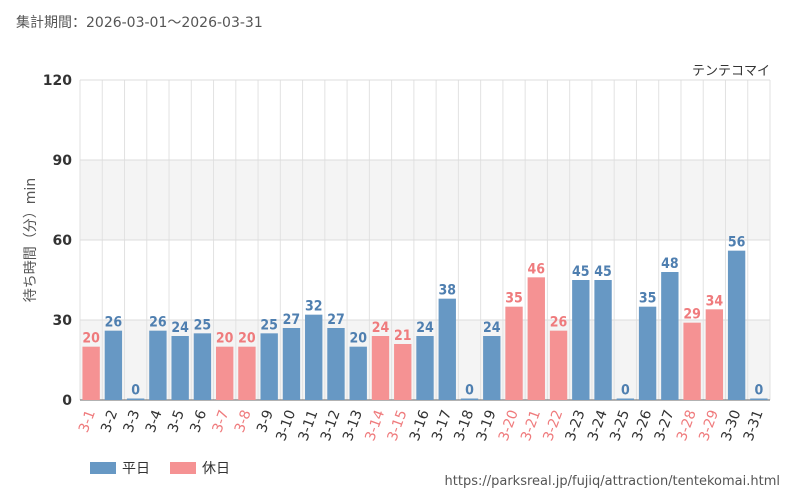 The width and height of the screenshot is (800, 500). Describe the element at coordinates (120, 468) in the screenshot. I see `legend-weekday: 平日` at that location.